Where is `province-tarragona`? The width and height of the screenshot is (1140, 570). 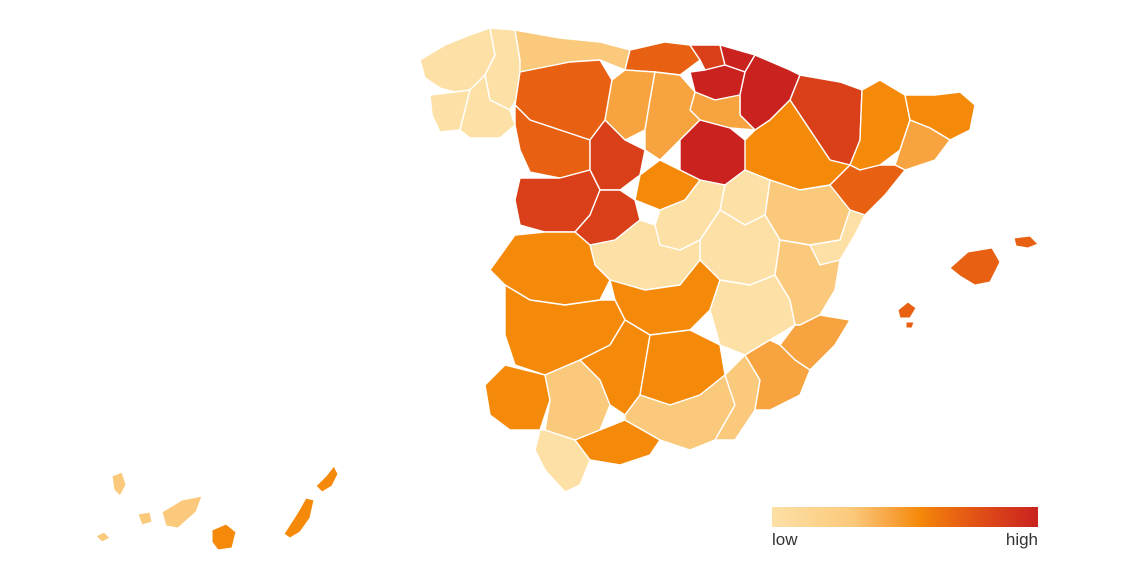 province-tarragona is located at coordinates (867, 190).